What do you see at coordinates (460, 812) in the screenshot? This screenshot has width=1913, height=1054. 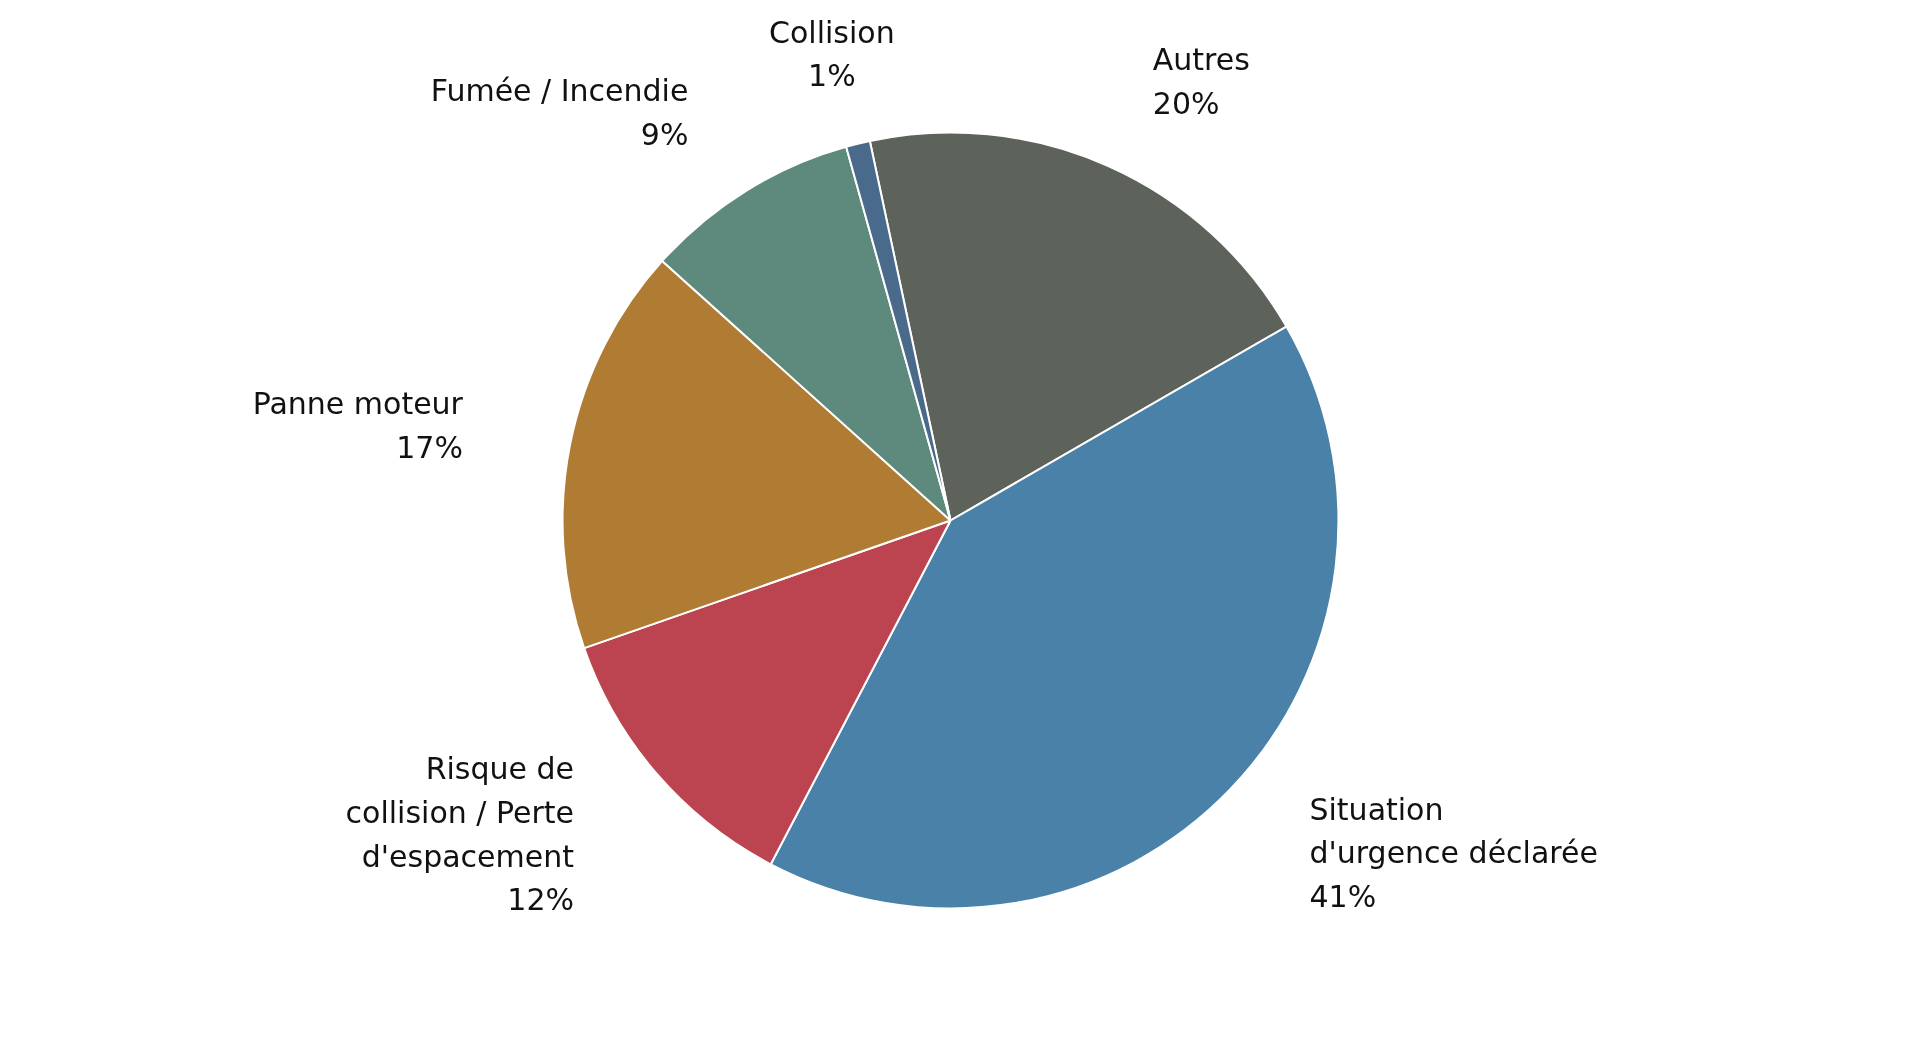 I see `slice-label: Risque de collision / Perte d'espacement` at bounding box center [460, 812].